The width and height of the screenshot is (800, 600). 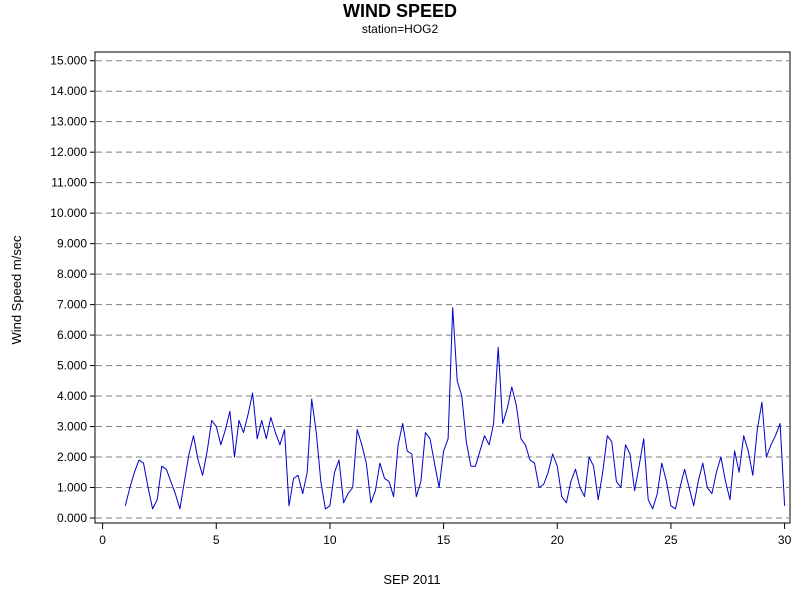 I want to click on y-tick-label: 15.000, so click(x=68, y=61).